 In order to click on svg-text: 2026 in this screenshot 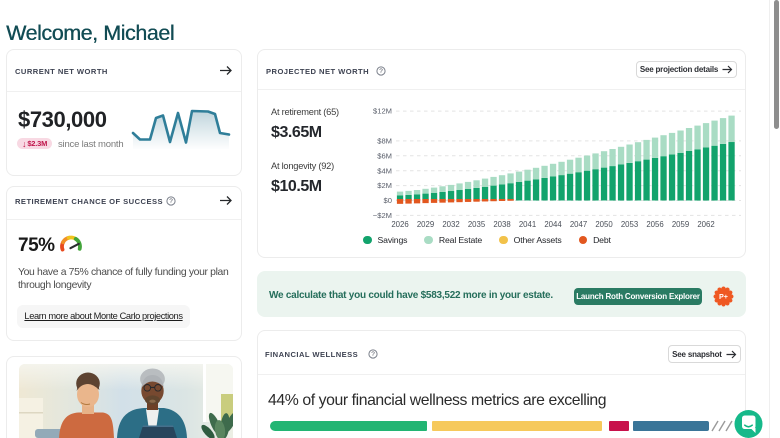, I will do `click(399, 224)`.